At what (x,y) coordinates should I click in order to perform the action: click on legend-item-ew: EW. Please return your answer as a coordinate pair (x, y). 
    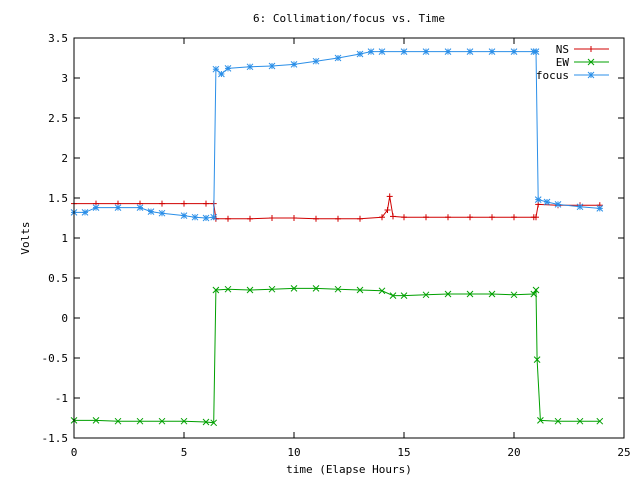
    Looking at the image, I should click on (582, 62).